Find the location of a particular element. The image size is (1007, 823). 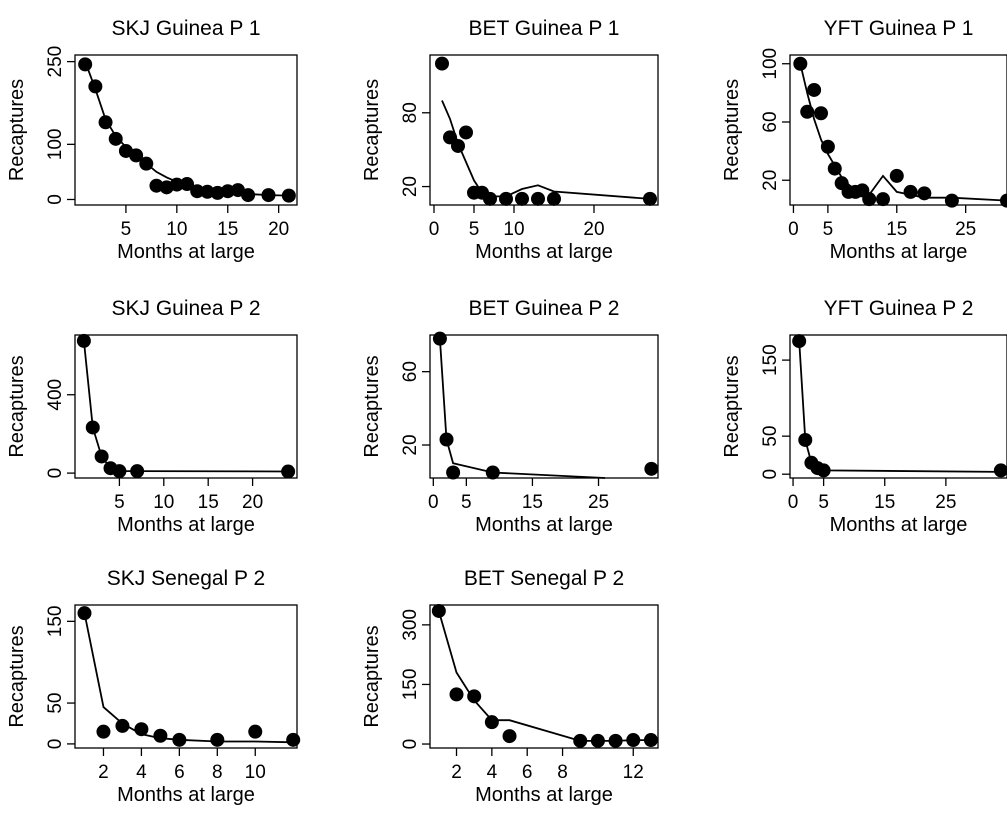

panel-title: BET Guinea P 2 is located at coordinates (544, 308).